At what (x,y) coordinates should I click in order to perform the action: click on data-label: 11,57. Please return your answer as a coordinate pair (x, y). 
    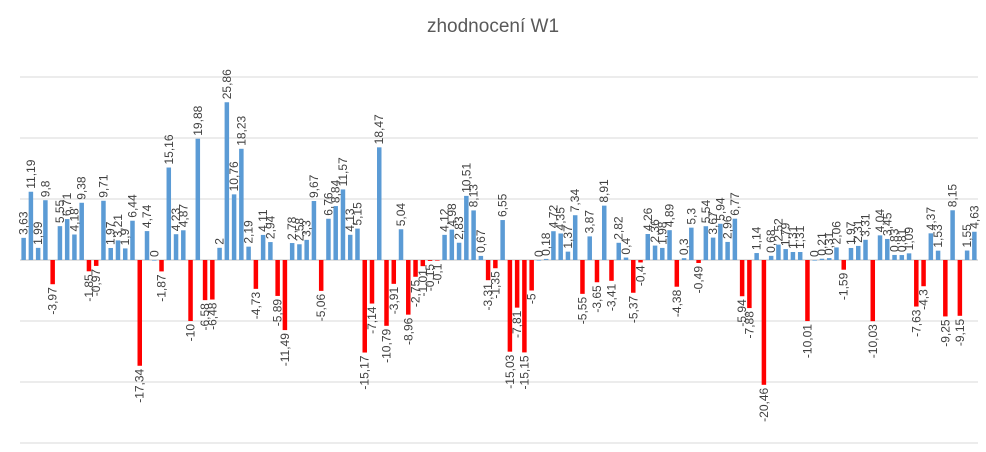
    Looking at the image, I should click on (343, 171).